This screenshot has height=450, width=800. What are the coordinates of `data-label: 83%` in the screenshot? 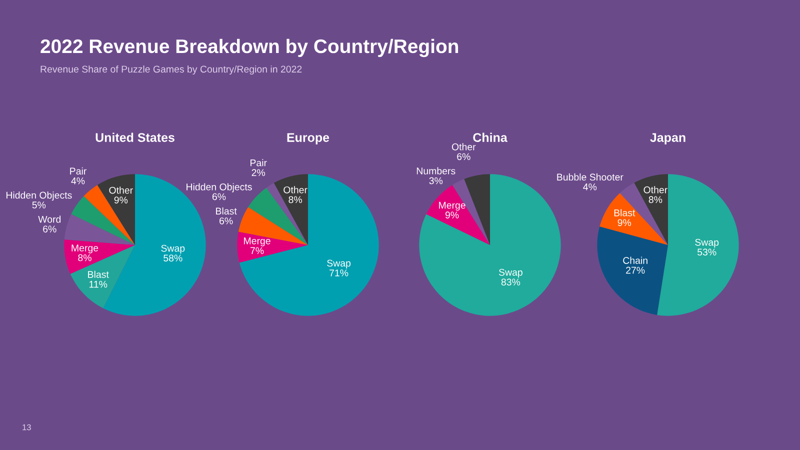 It's located at (510, 282).